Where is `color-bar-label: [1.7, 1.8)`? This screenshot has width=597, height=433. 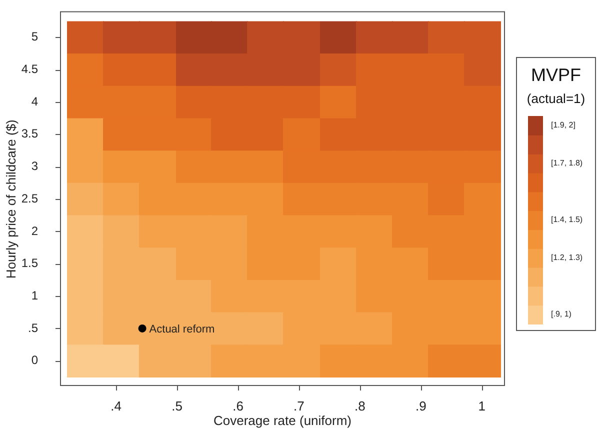 color-bar-label: [1.7, 1.8) is located at coordinates (567, 163).